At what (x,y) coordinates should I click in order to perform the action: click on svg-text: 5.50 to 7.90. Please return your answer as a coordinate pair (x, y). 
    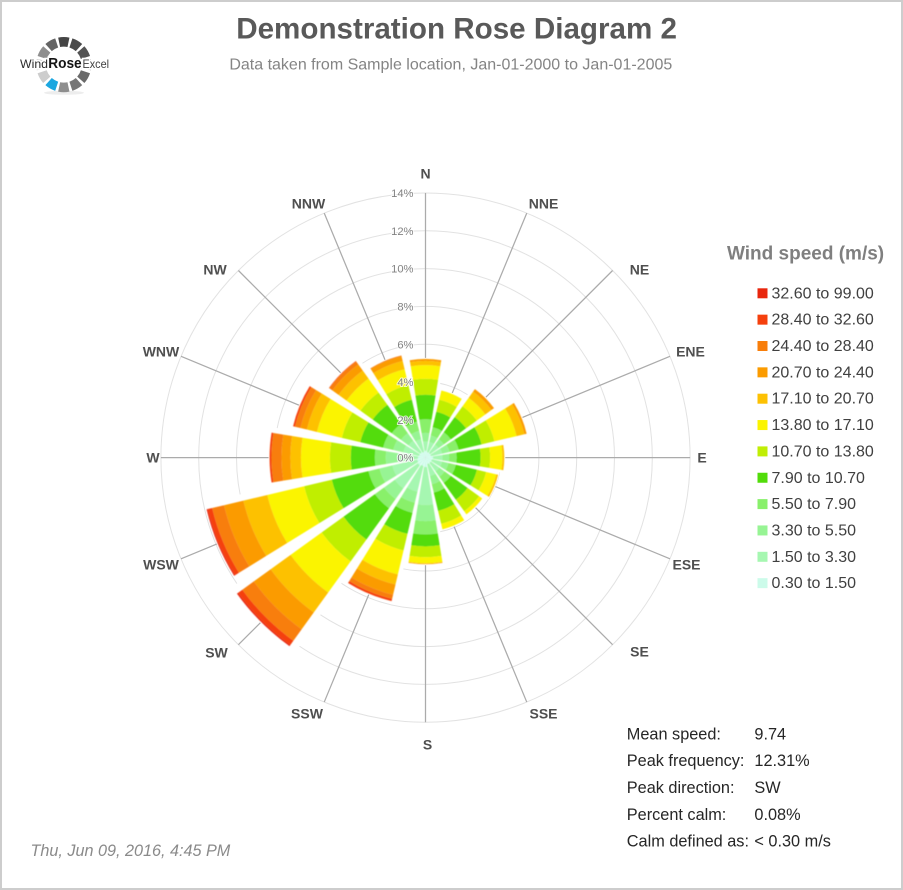
    Looking at the image, I should click on (814, 504).